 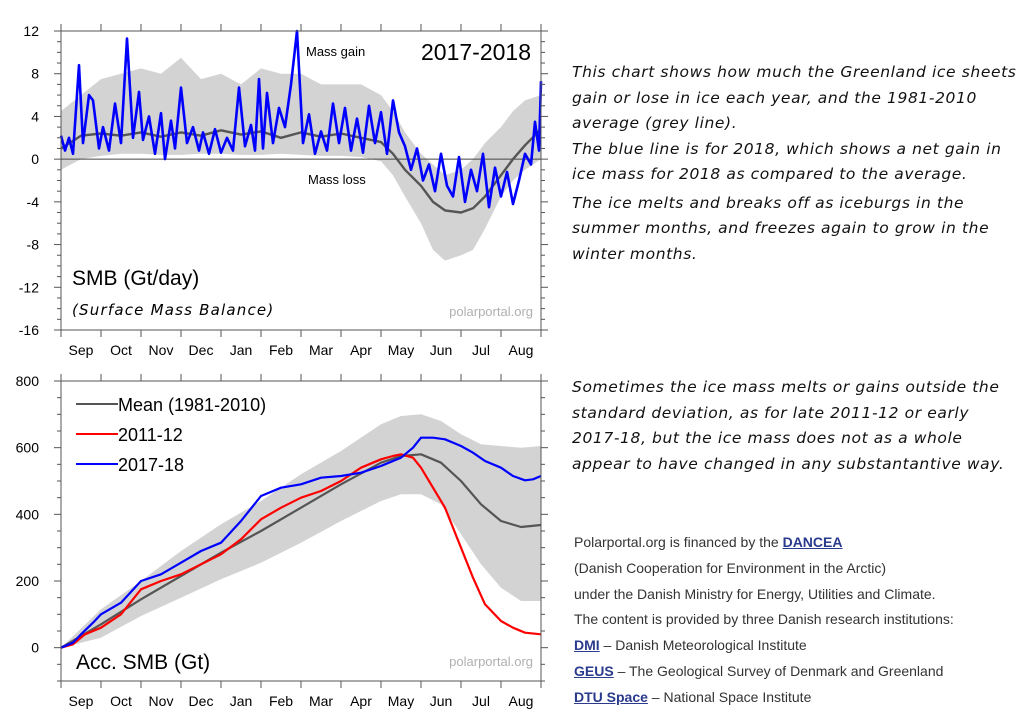 I want to click on bottom-series-lines, so click(x=301, y=542).